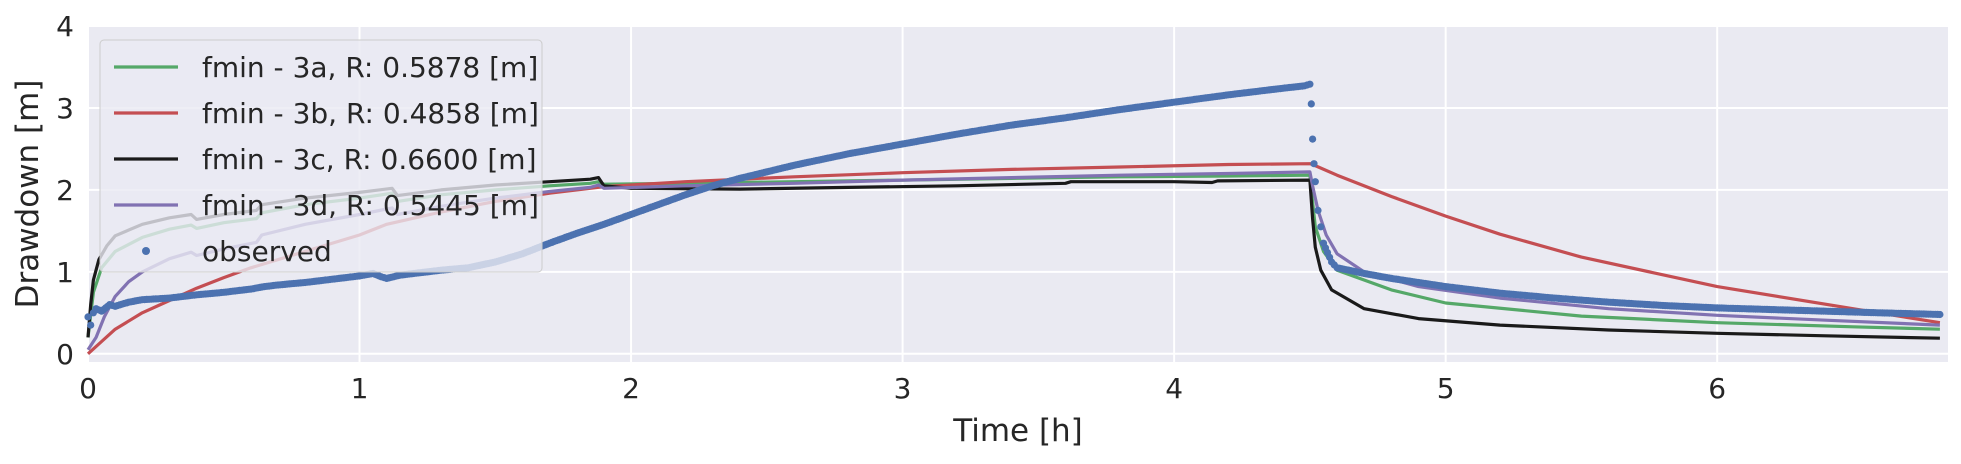  What do you see at coordinates (65, 26) in the screenshot?
I see `y-tick-label: 4` at bounding box center [65, 26].